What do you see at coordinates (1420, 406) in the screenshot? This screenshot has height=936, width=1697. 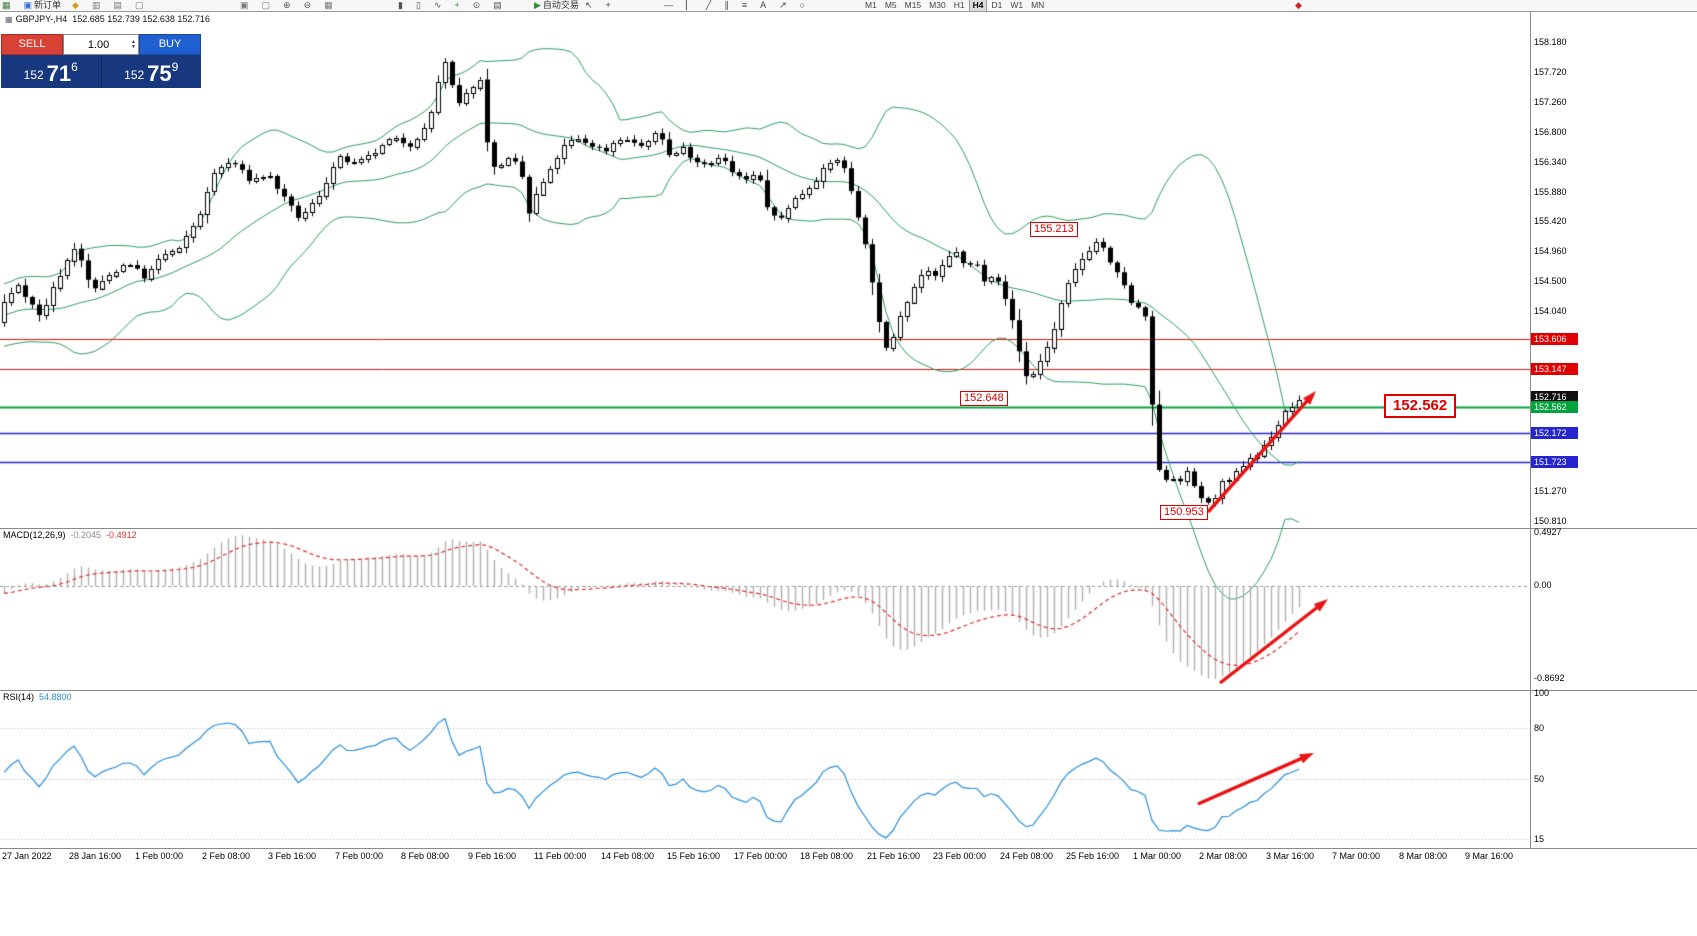 I see `price-annotation-152.562: 152.562` at bounding box center [1420, 406].